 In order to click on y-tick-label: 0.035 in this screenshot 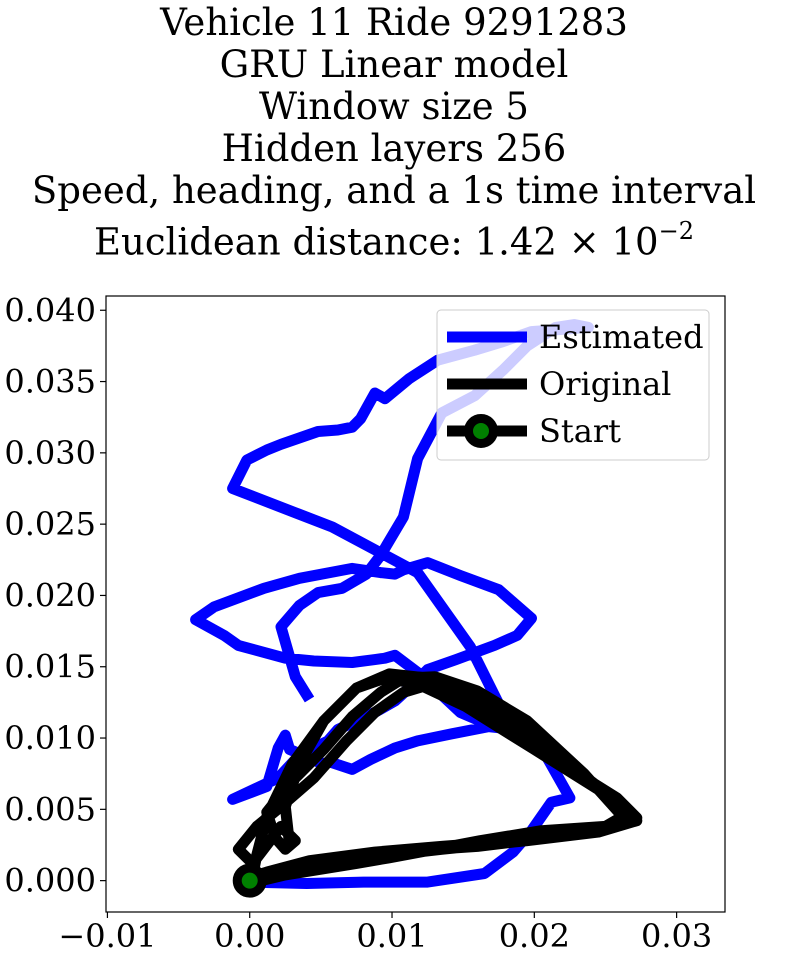, I will do `click(50, 382)`.